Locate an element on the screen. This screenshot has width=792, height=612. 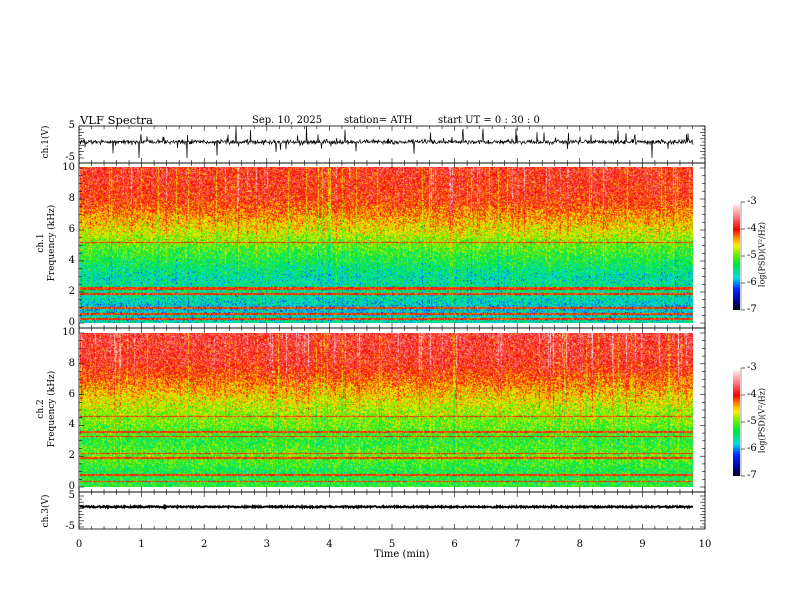
ch1-y-tick-label: 5 is located at coordinates (71, 125).